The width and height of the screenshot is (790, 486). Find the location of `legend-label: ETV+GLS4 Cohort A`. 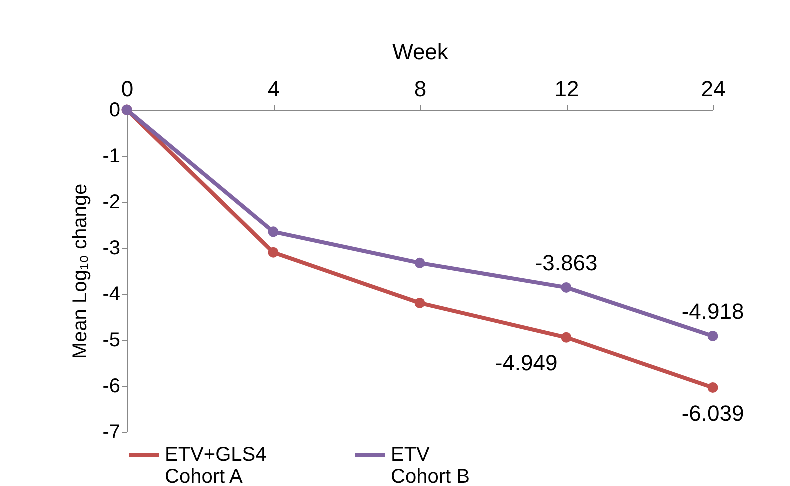

legend-label: ETV+GLS4 Cohort A is located at coordinates (216, 465).